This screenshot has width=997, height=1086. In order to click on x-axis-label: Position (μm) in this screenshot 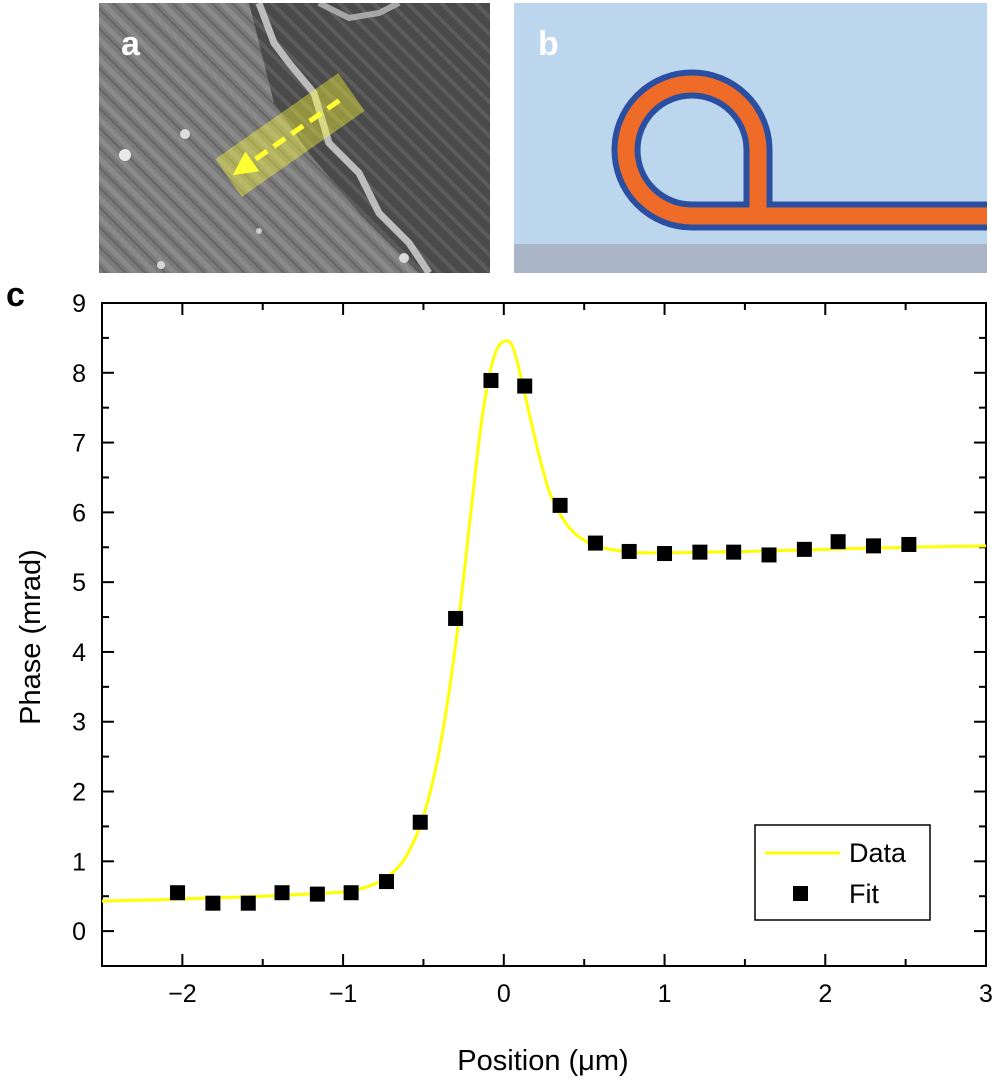, I will do `click(542, 1061)`.